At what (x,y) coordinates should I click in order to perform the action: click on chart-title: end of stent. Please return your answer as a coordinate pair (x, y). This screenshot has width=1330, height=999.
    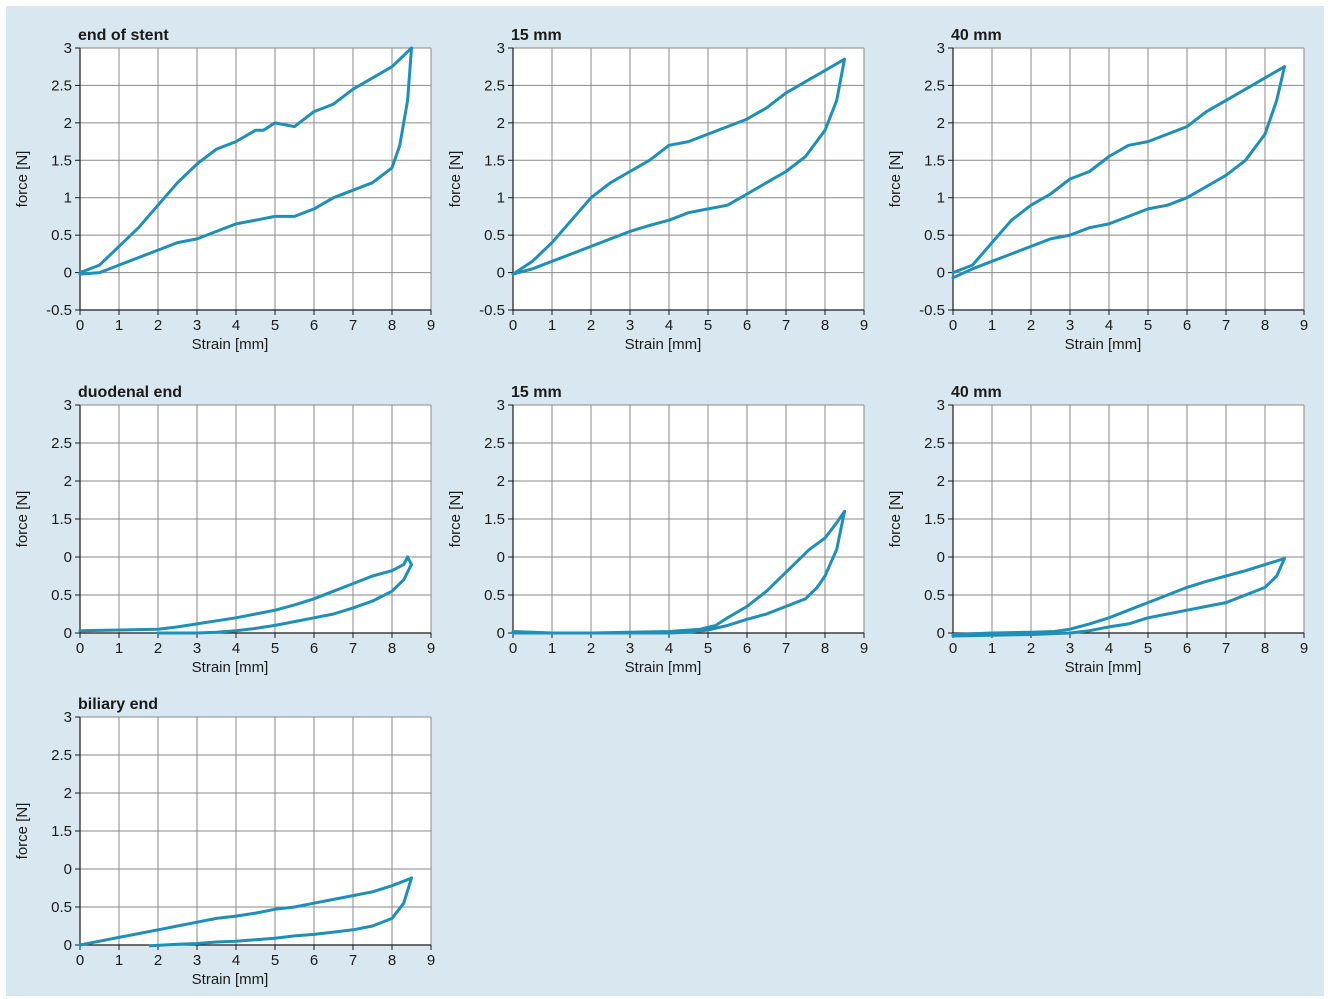
    Looking at the image, I should click on (123, 35).